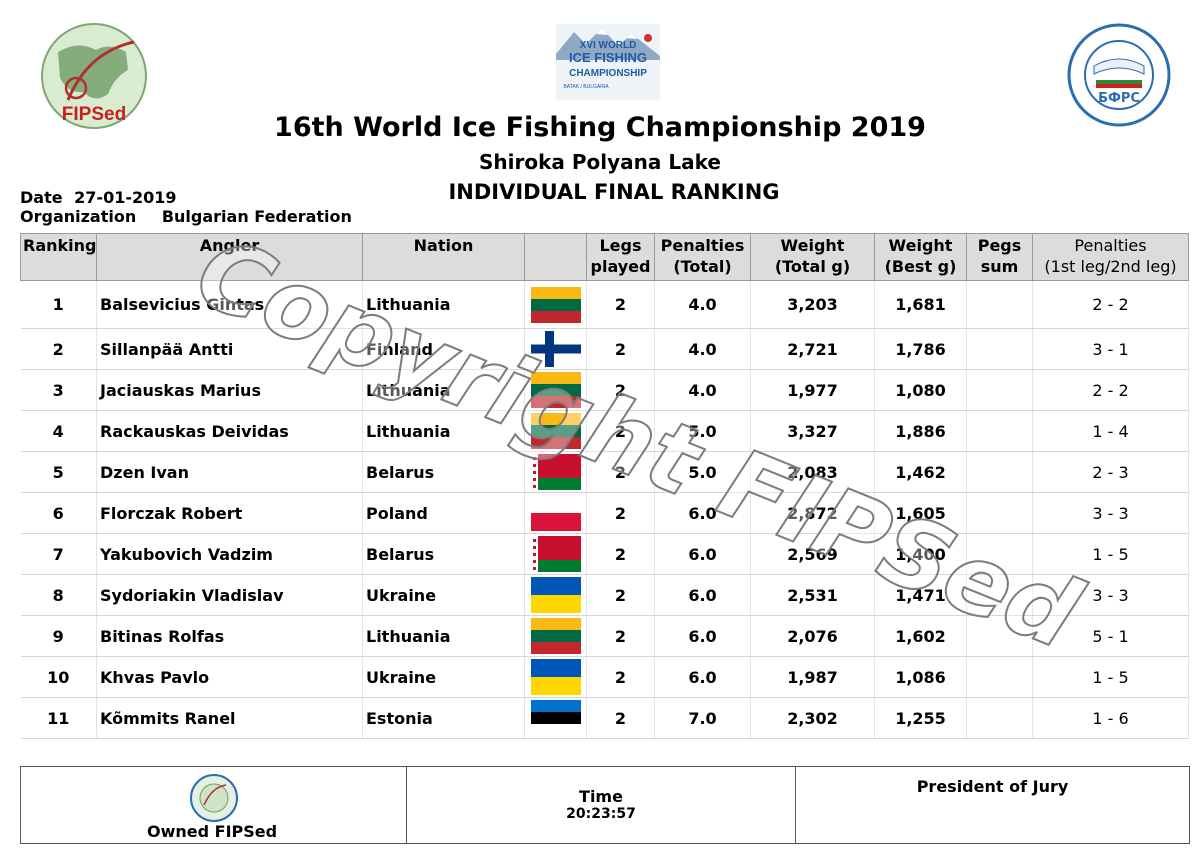 The width and height of the screenshot is (1200, 848). I want to click on weight-total-cell: 1,977, so click(812, 390).